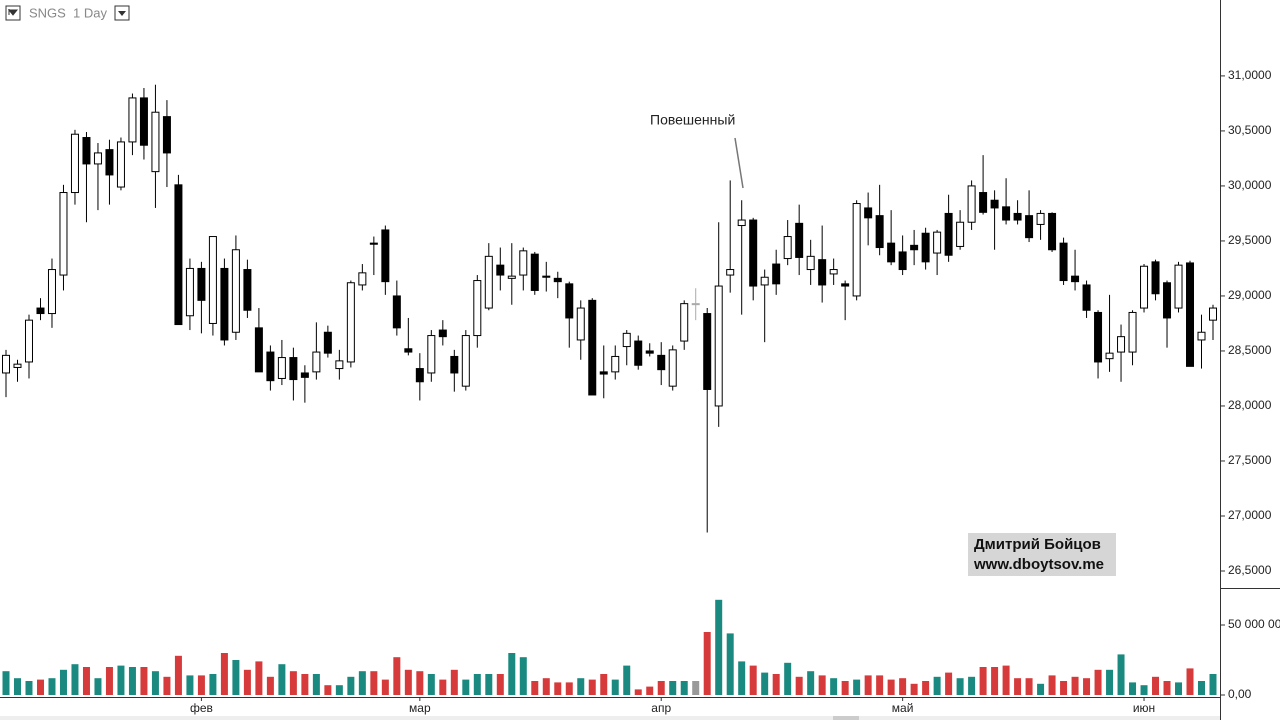  Describe the element at coordinates (1038, 564) in the screenshot. I see `watermark-line: www.dboytsov.me` at that location.